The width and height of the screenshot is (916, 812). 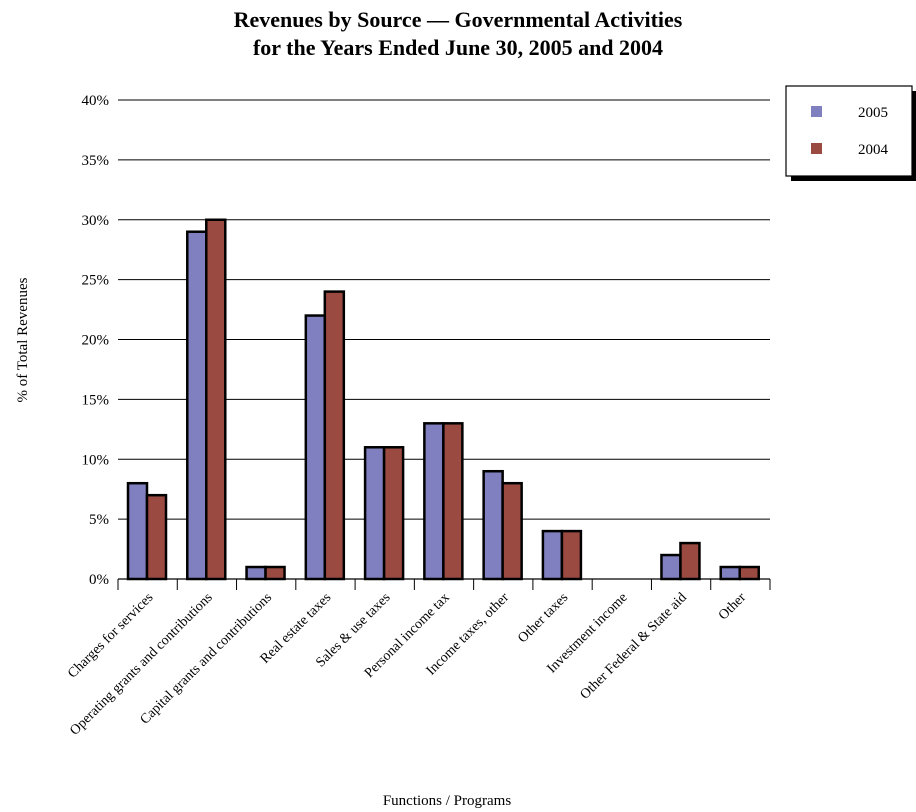 I want to click on x-axis-title: Functions / Programs, so click(x=447, y=801).